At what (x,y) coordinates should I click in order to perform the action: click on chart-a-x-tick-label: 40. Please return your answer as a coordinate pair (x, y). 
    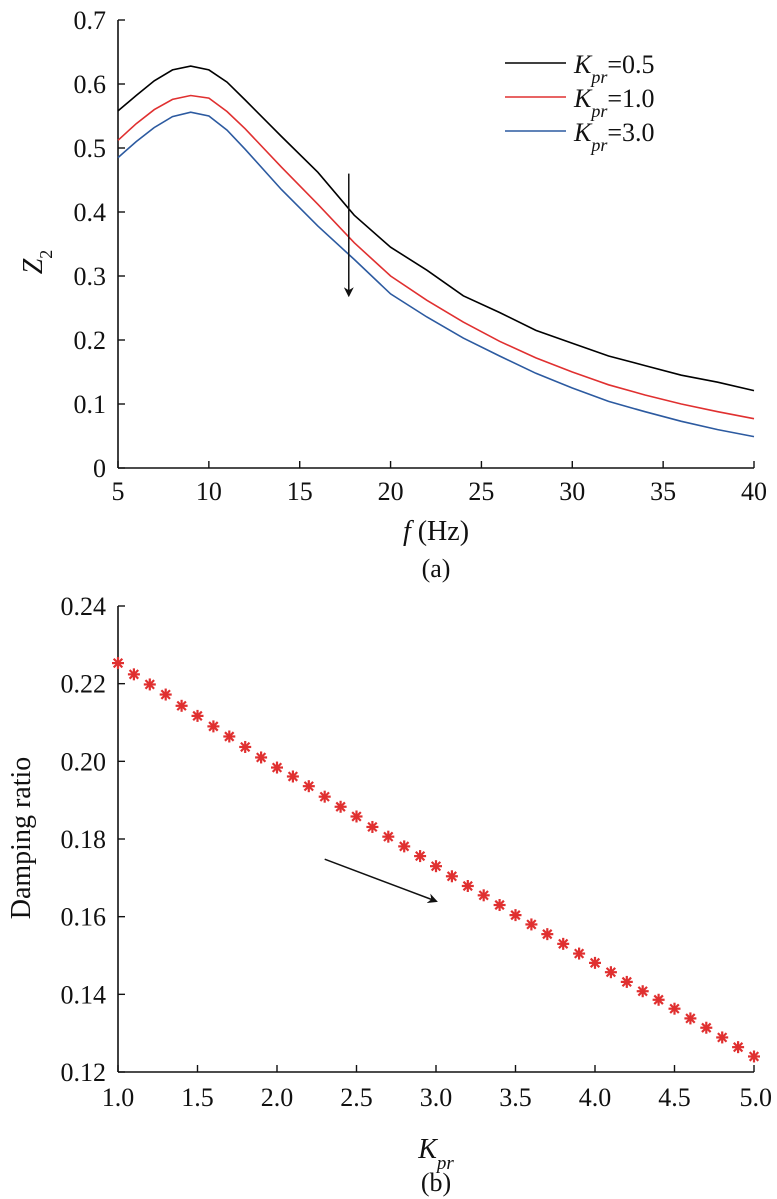
    Looking at the image, I should click on (754, 491).